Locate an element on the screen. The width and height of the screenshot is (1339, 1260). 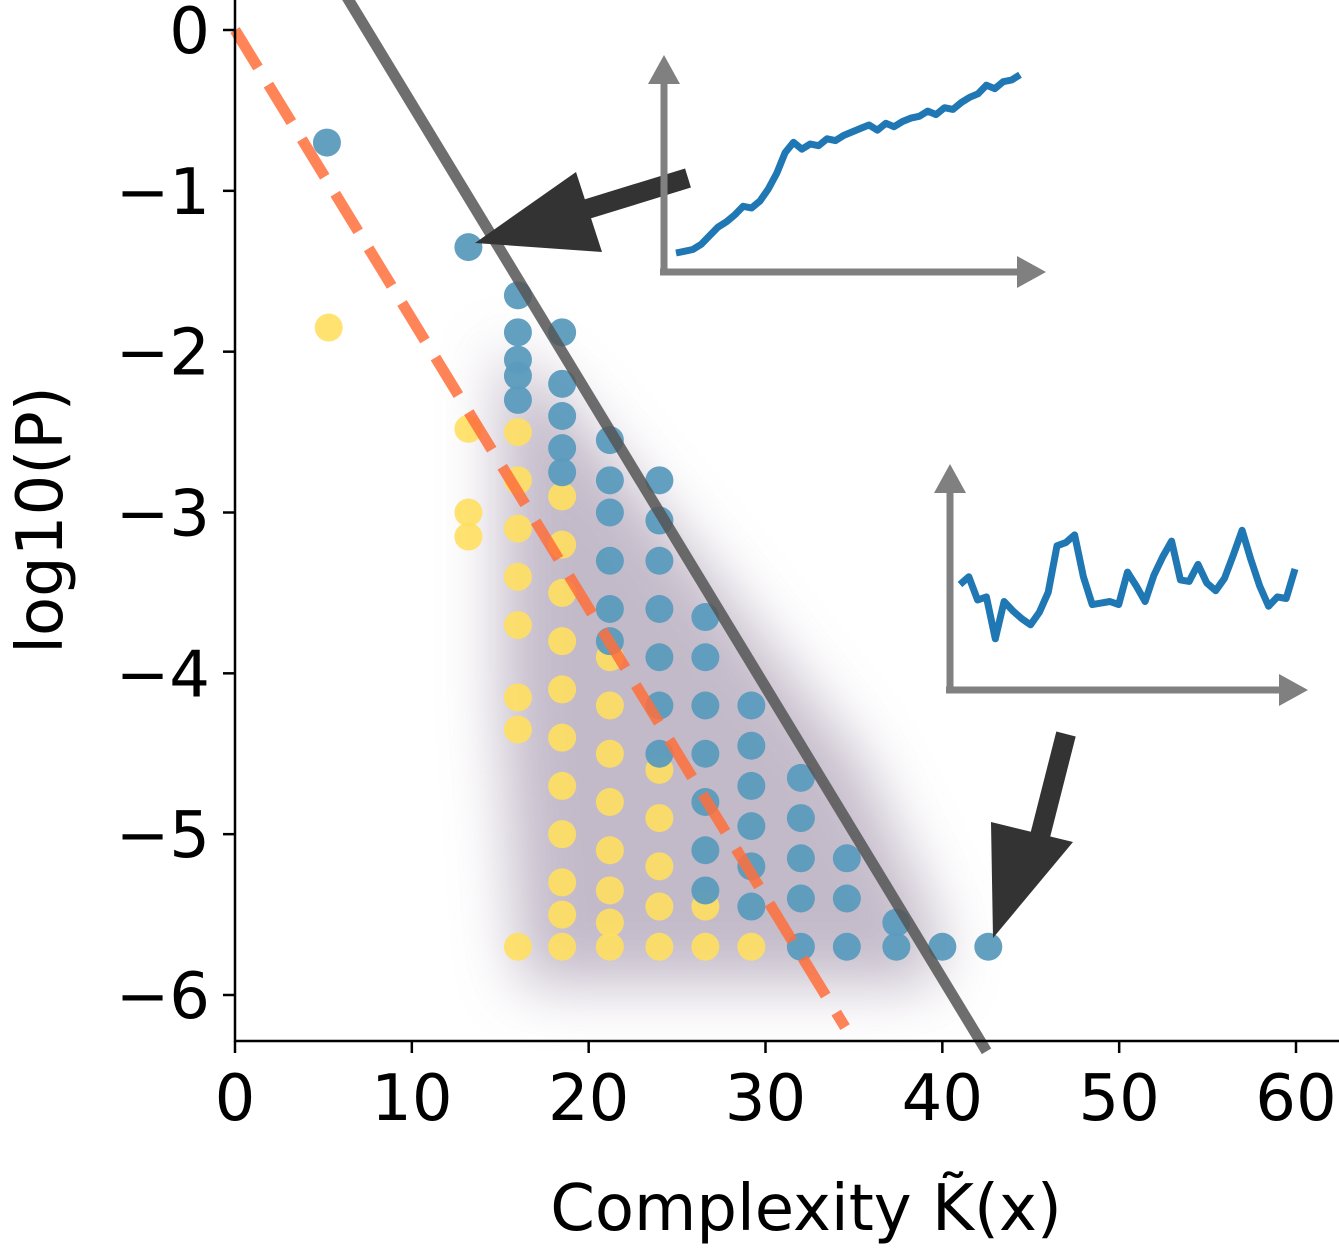
y-tick-label-3: −3 is located at coordinates (163, 515).